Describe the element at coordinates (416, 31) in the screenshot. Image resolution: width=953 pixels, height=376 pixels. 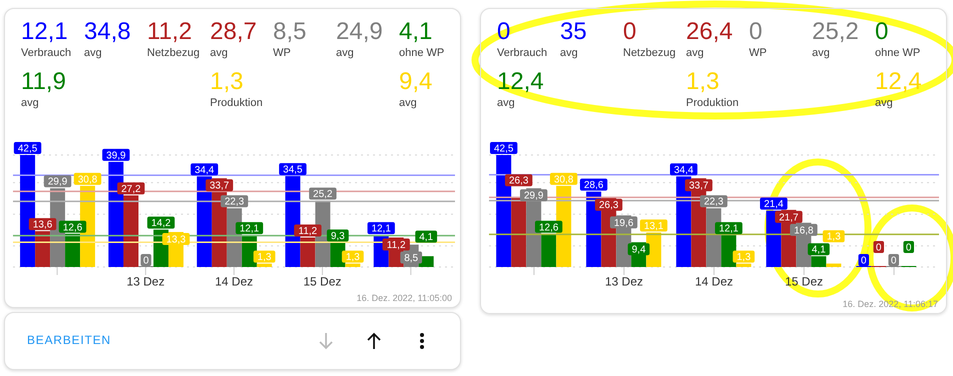
I see `text: 4,1` at that location.